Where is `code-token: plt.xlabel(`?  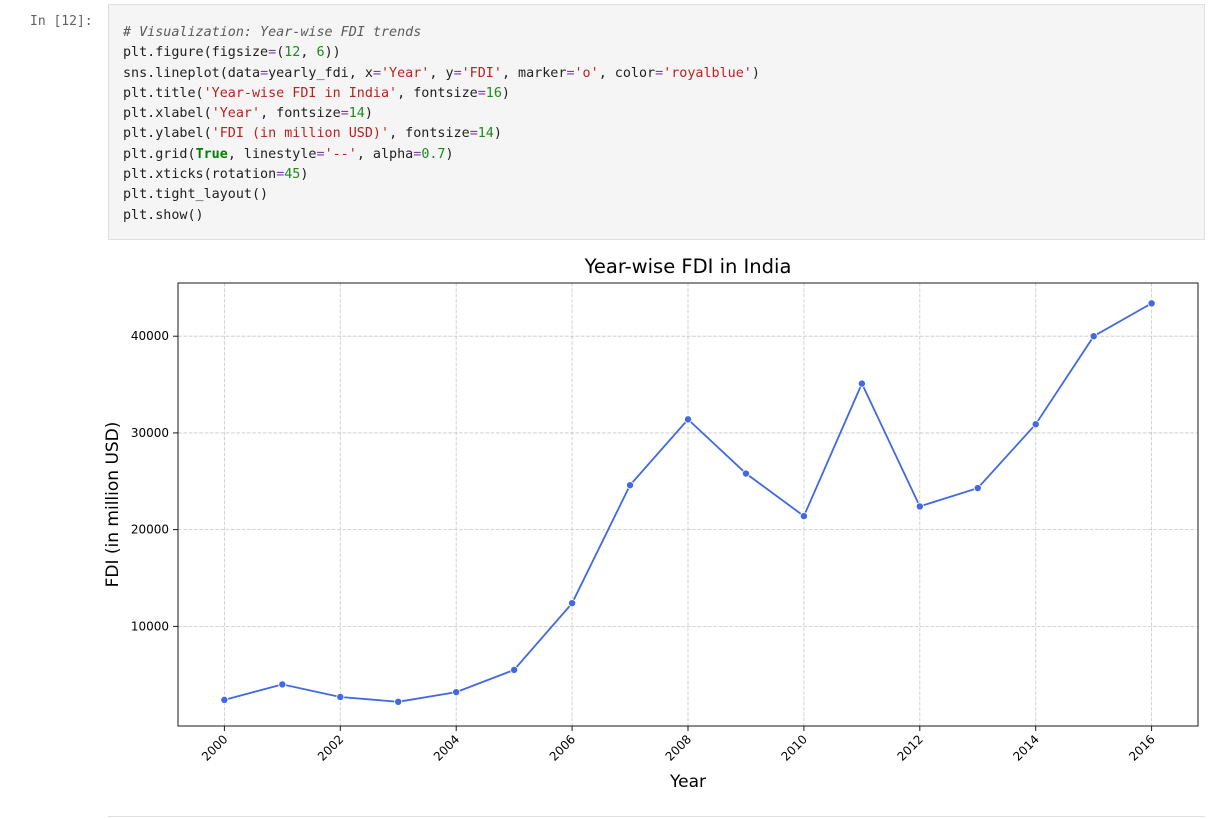 code-token: plt.xlabel( is located at coordinates (167, 114).